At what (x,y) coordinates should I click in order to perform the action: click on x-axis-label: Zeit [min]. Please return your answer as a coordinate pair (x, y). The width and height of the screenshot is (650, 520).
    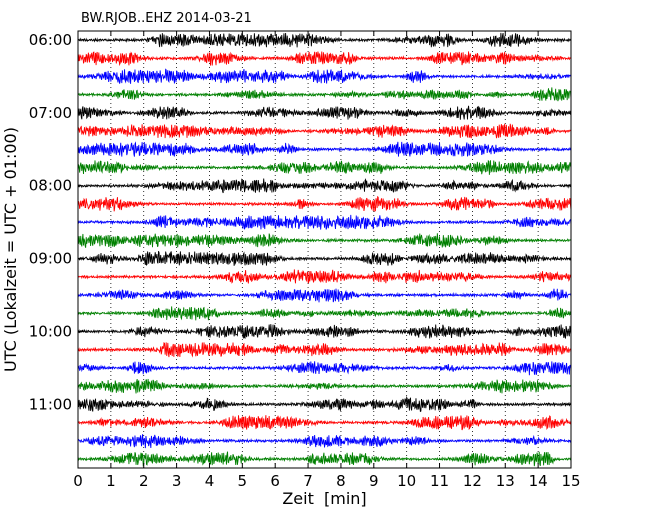
    Looking at the image, I should click on (324, 498).